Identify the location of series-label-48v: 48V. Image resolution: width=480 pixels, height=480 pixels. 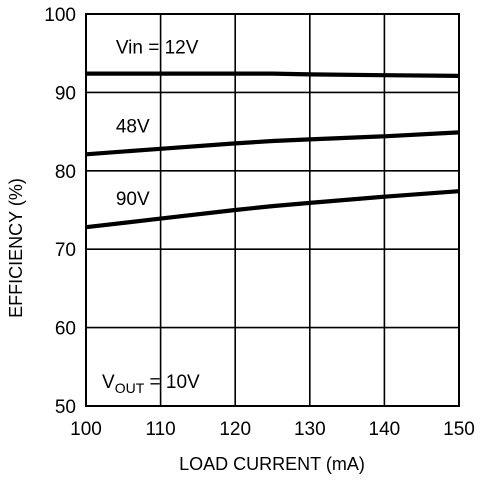
(133, 126).